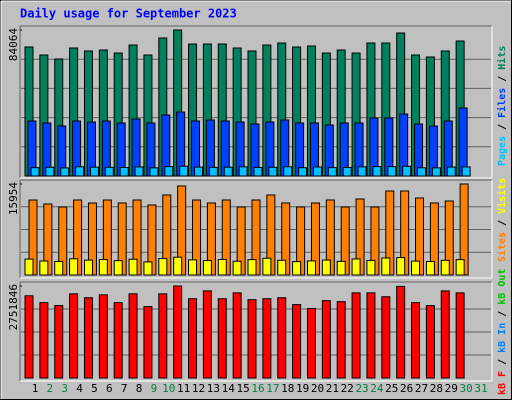  I want to click on x-tick-label: 29, so click(451, 388).